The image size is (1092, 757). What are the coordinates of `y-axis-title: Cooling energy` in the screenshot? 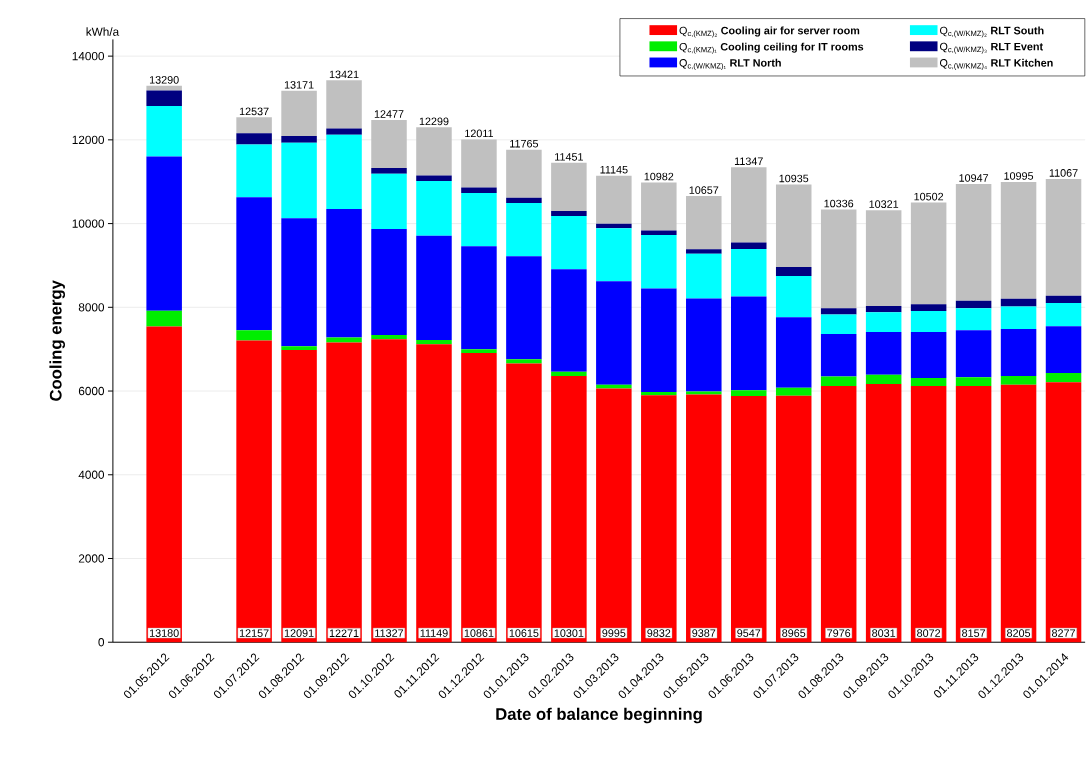 It's located at (57, 340).